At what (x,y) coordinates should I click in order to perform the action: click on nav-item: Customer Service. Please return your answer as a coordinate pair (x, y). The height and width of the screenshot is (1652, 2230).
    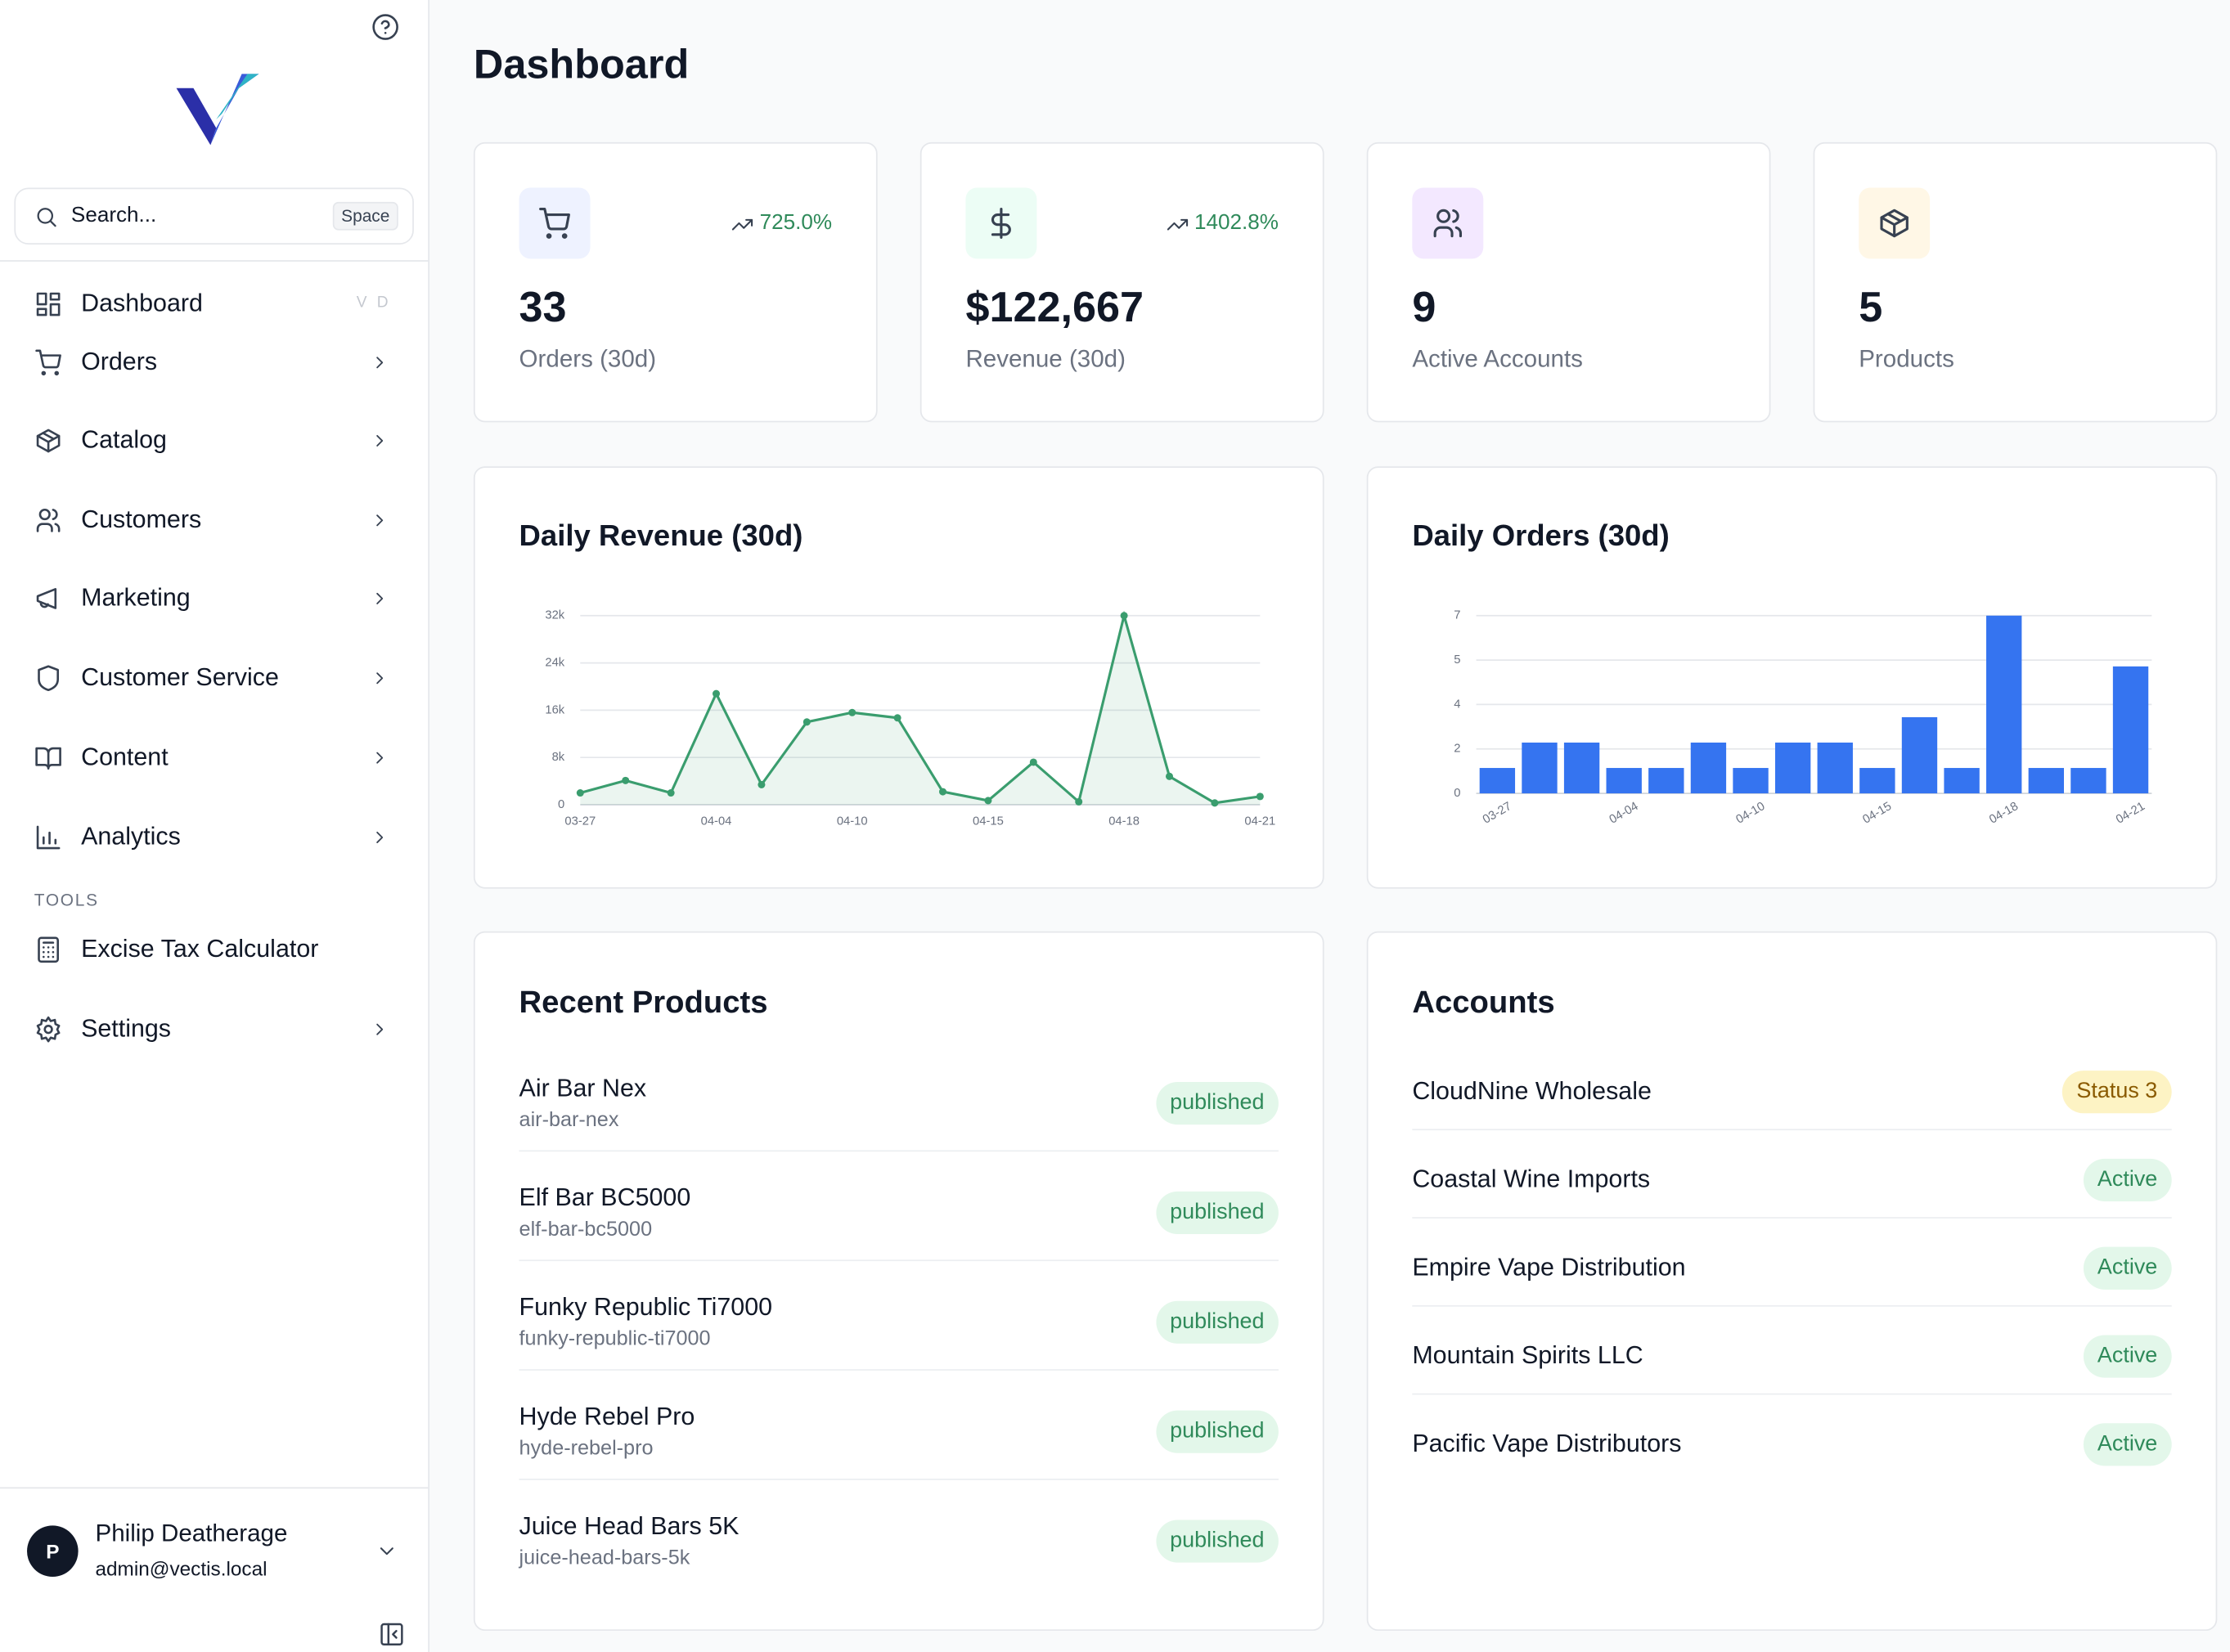
    Looking at the image, I should click on (180, 676).